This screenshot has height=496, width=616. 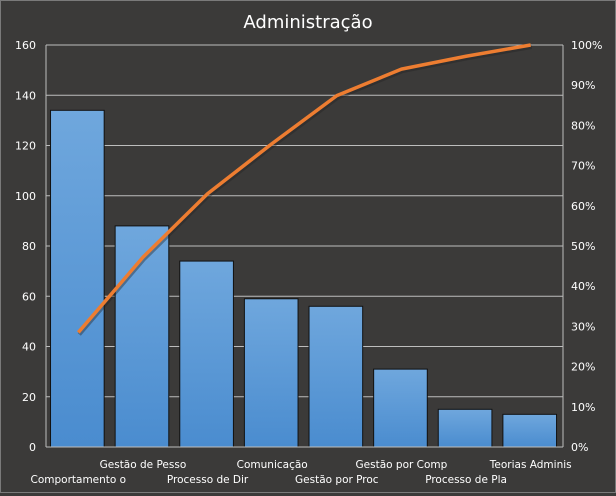 I want to click on y2-tick-label: 0%, so click(x=579, y=447).